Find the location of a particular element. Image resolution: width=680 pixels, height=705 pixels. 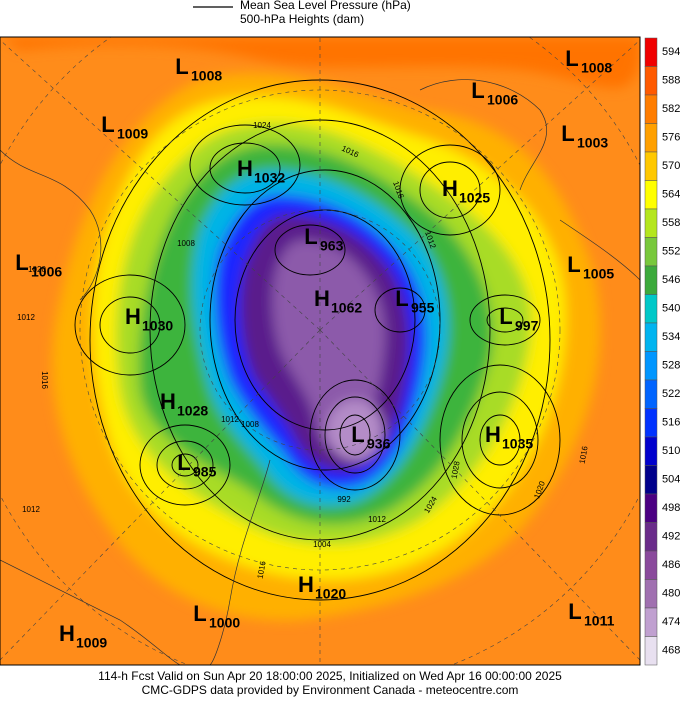

center-value: 1020 is located at coordinates (330, 594).